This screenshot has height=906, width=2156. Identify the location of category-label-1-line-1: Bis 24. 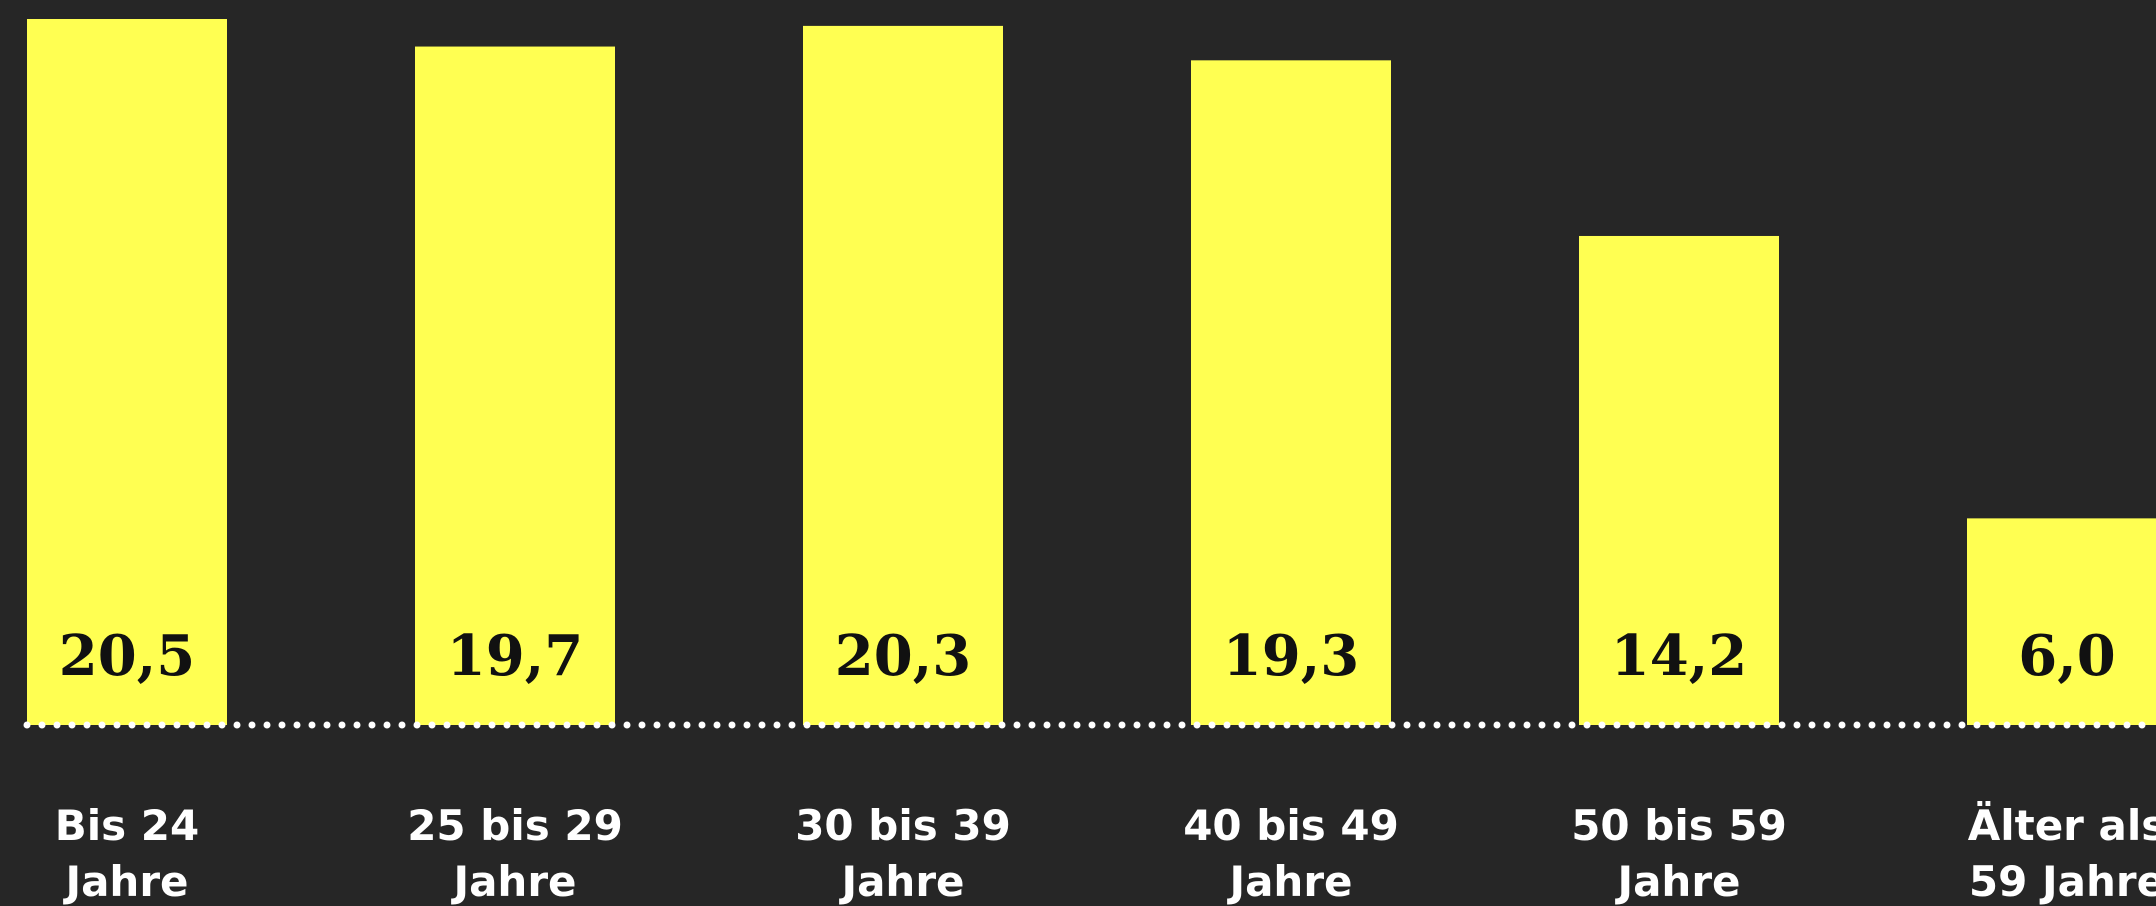
(127, 825).